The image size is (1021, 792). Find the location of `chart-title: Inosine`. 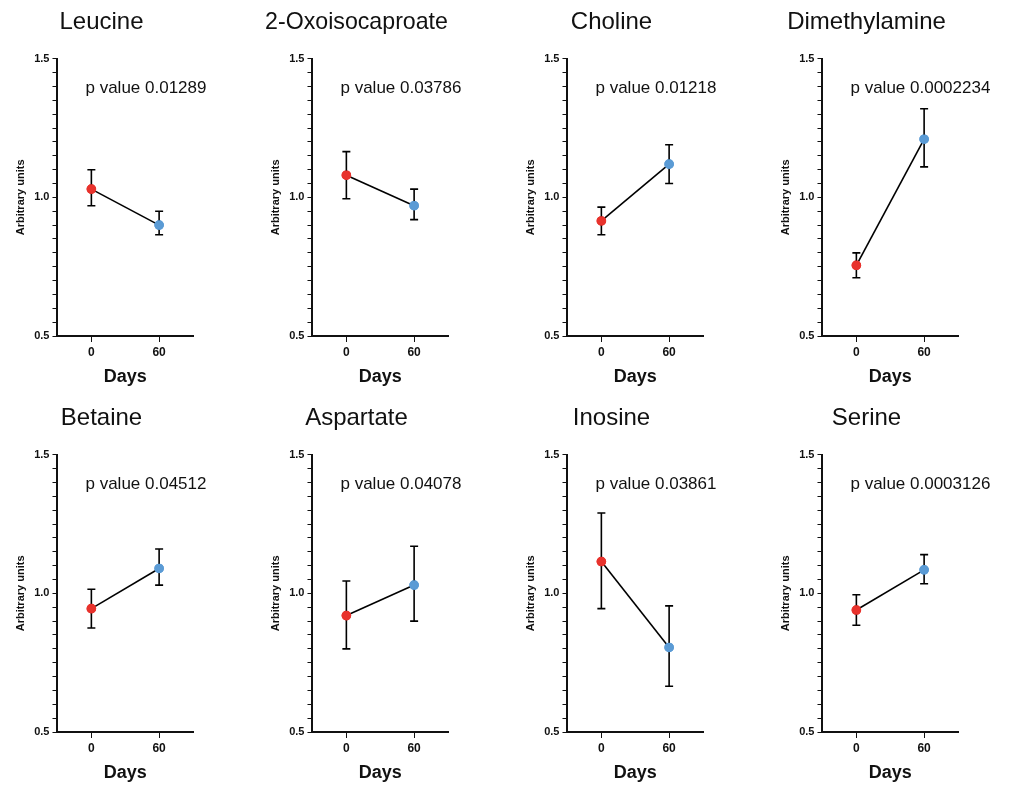

chart-title: Inosine is located at coordinates (611, 417).